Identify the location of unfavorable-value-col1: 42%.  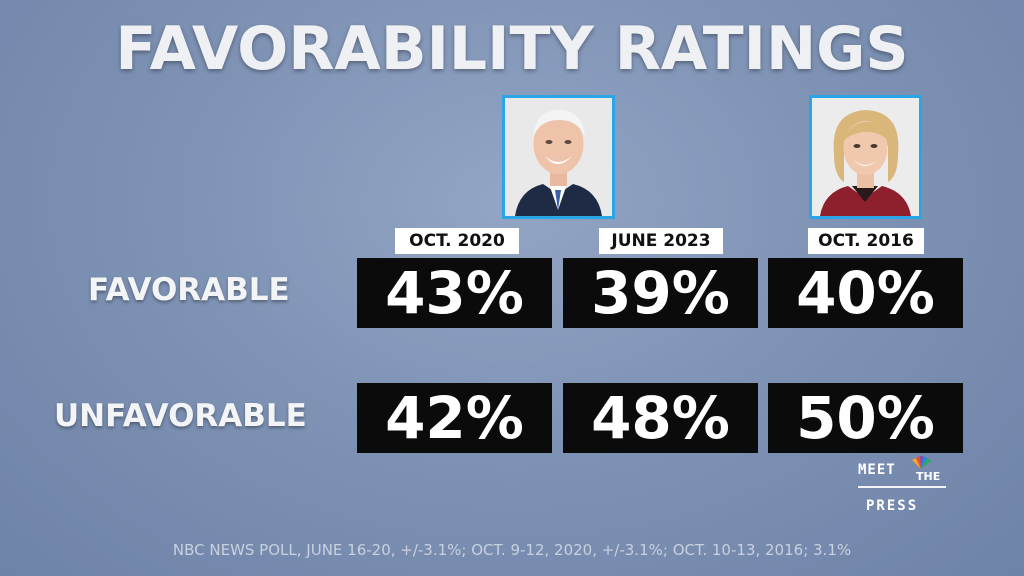
(454, 418).